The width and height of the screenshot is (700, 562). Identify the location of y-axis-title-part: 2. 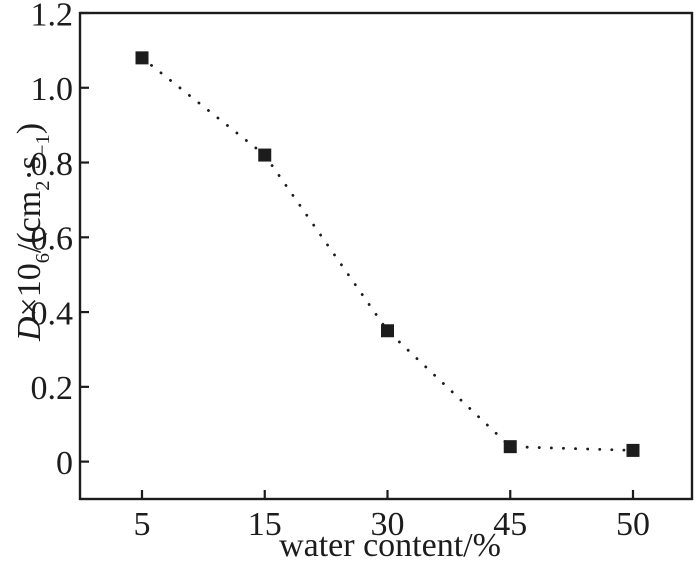
(42, 185).